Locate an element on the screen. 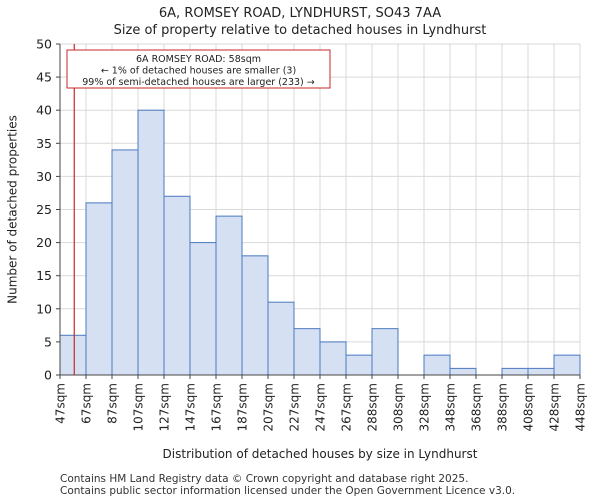  x-tick-label: 388sqm is located at coordinates (503, 407).